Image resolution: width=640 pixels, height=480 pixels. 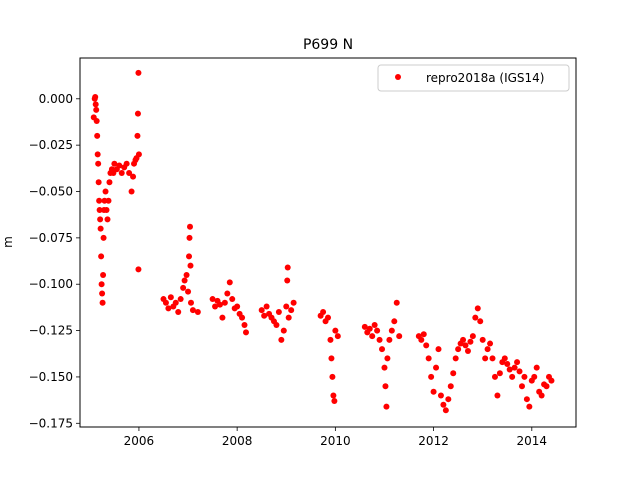 I want to click on y-tick-label: −0.150, so click(x=51, y=377).